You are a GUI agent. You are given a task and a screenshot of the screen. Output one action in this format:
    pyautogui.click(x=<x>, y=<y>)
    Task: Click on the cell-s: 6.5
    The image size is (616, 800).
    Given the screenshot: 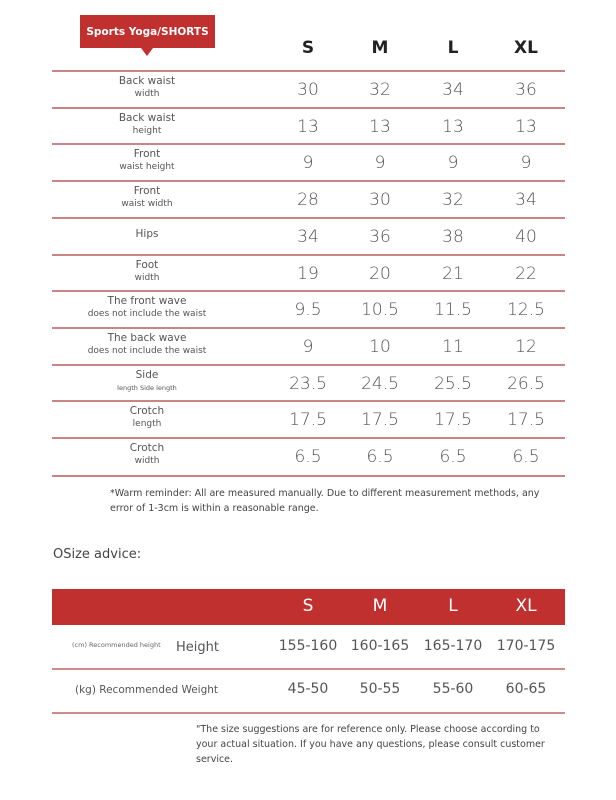 What is the action you would take?
    pyautogui.click(x=308, y=457)
    